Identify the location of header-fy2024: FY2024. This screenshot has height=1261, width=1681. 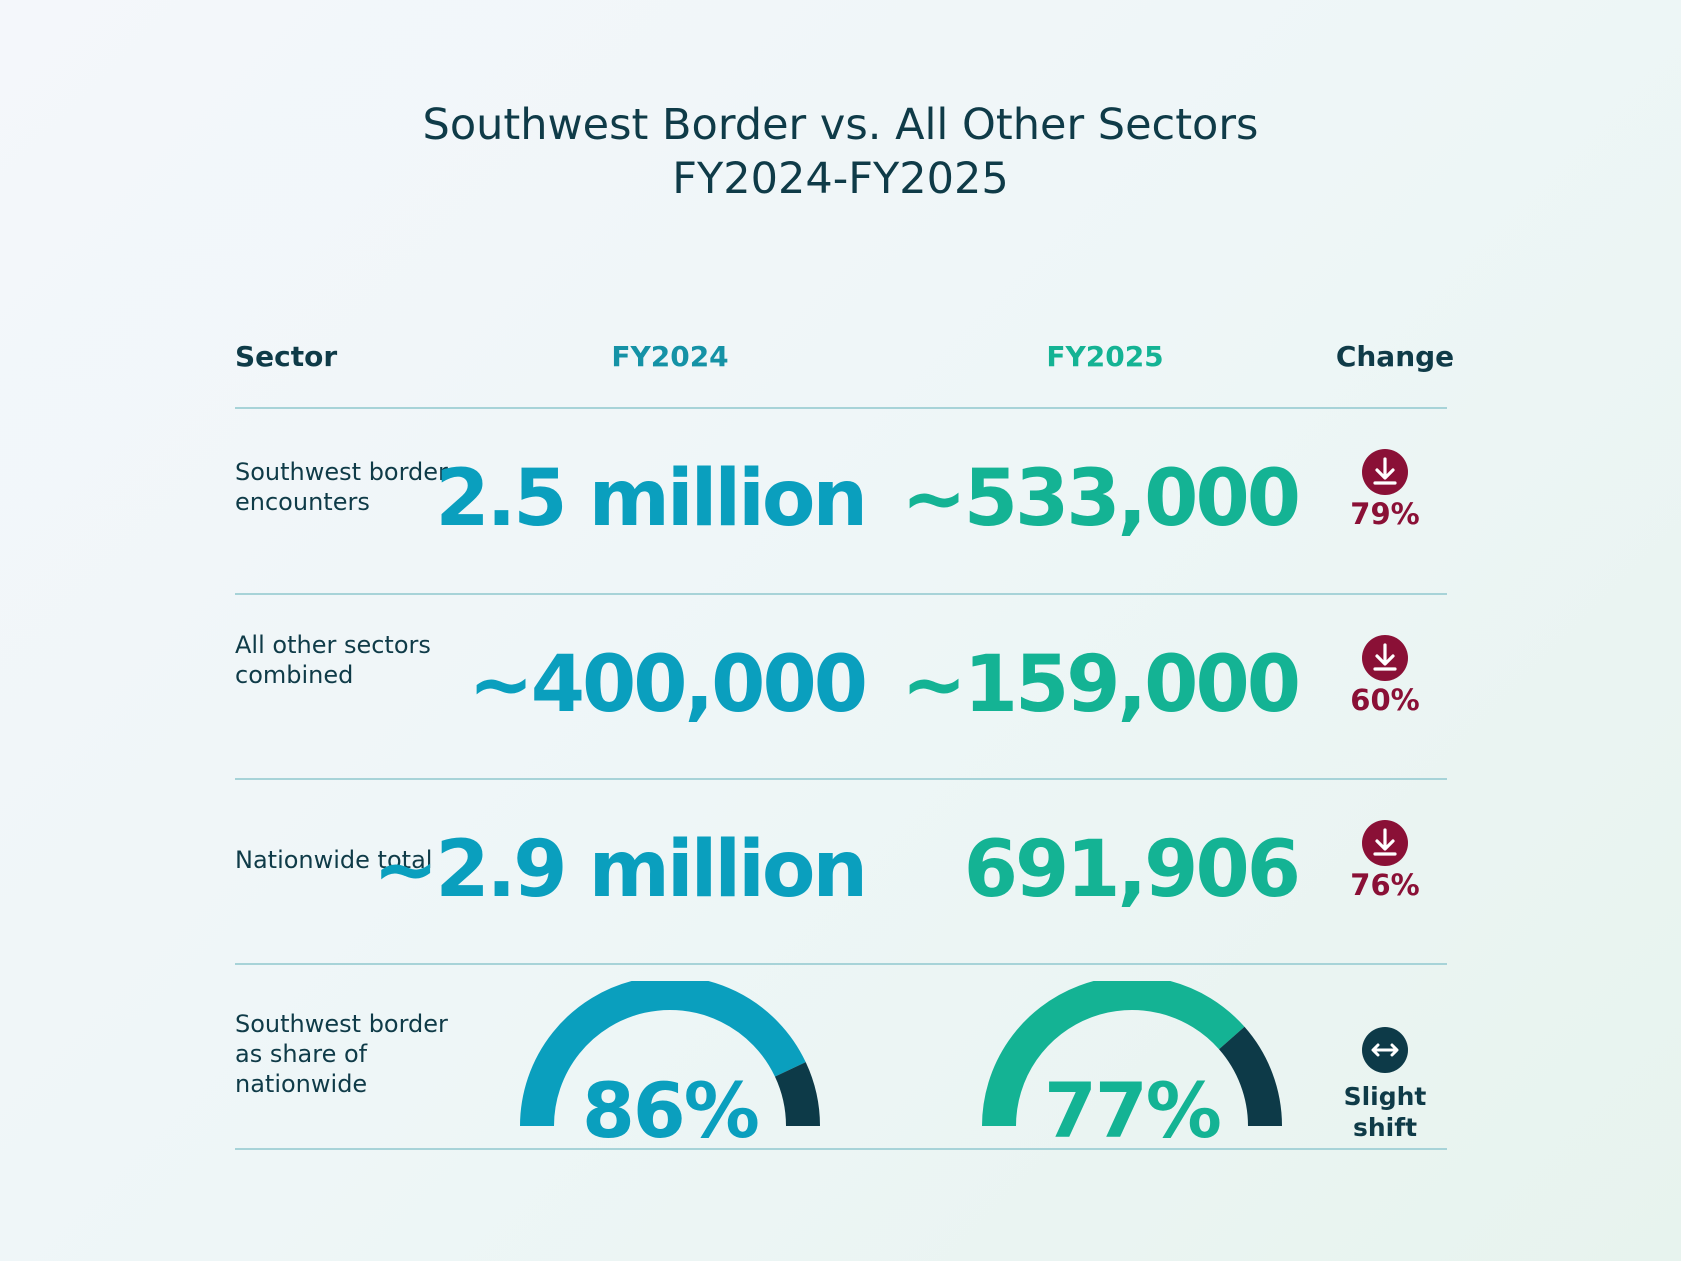
(670, 356).